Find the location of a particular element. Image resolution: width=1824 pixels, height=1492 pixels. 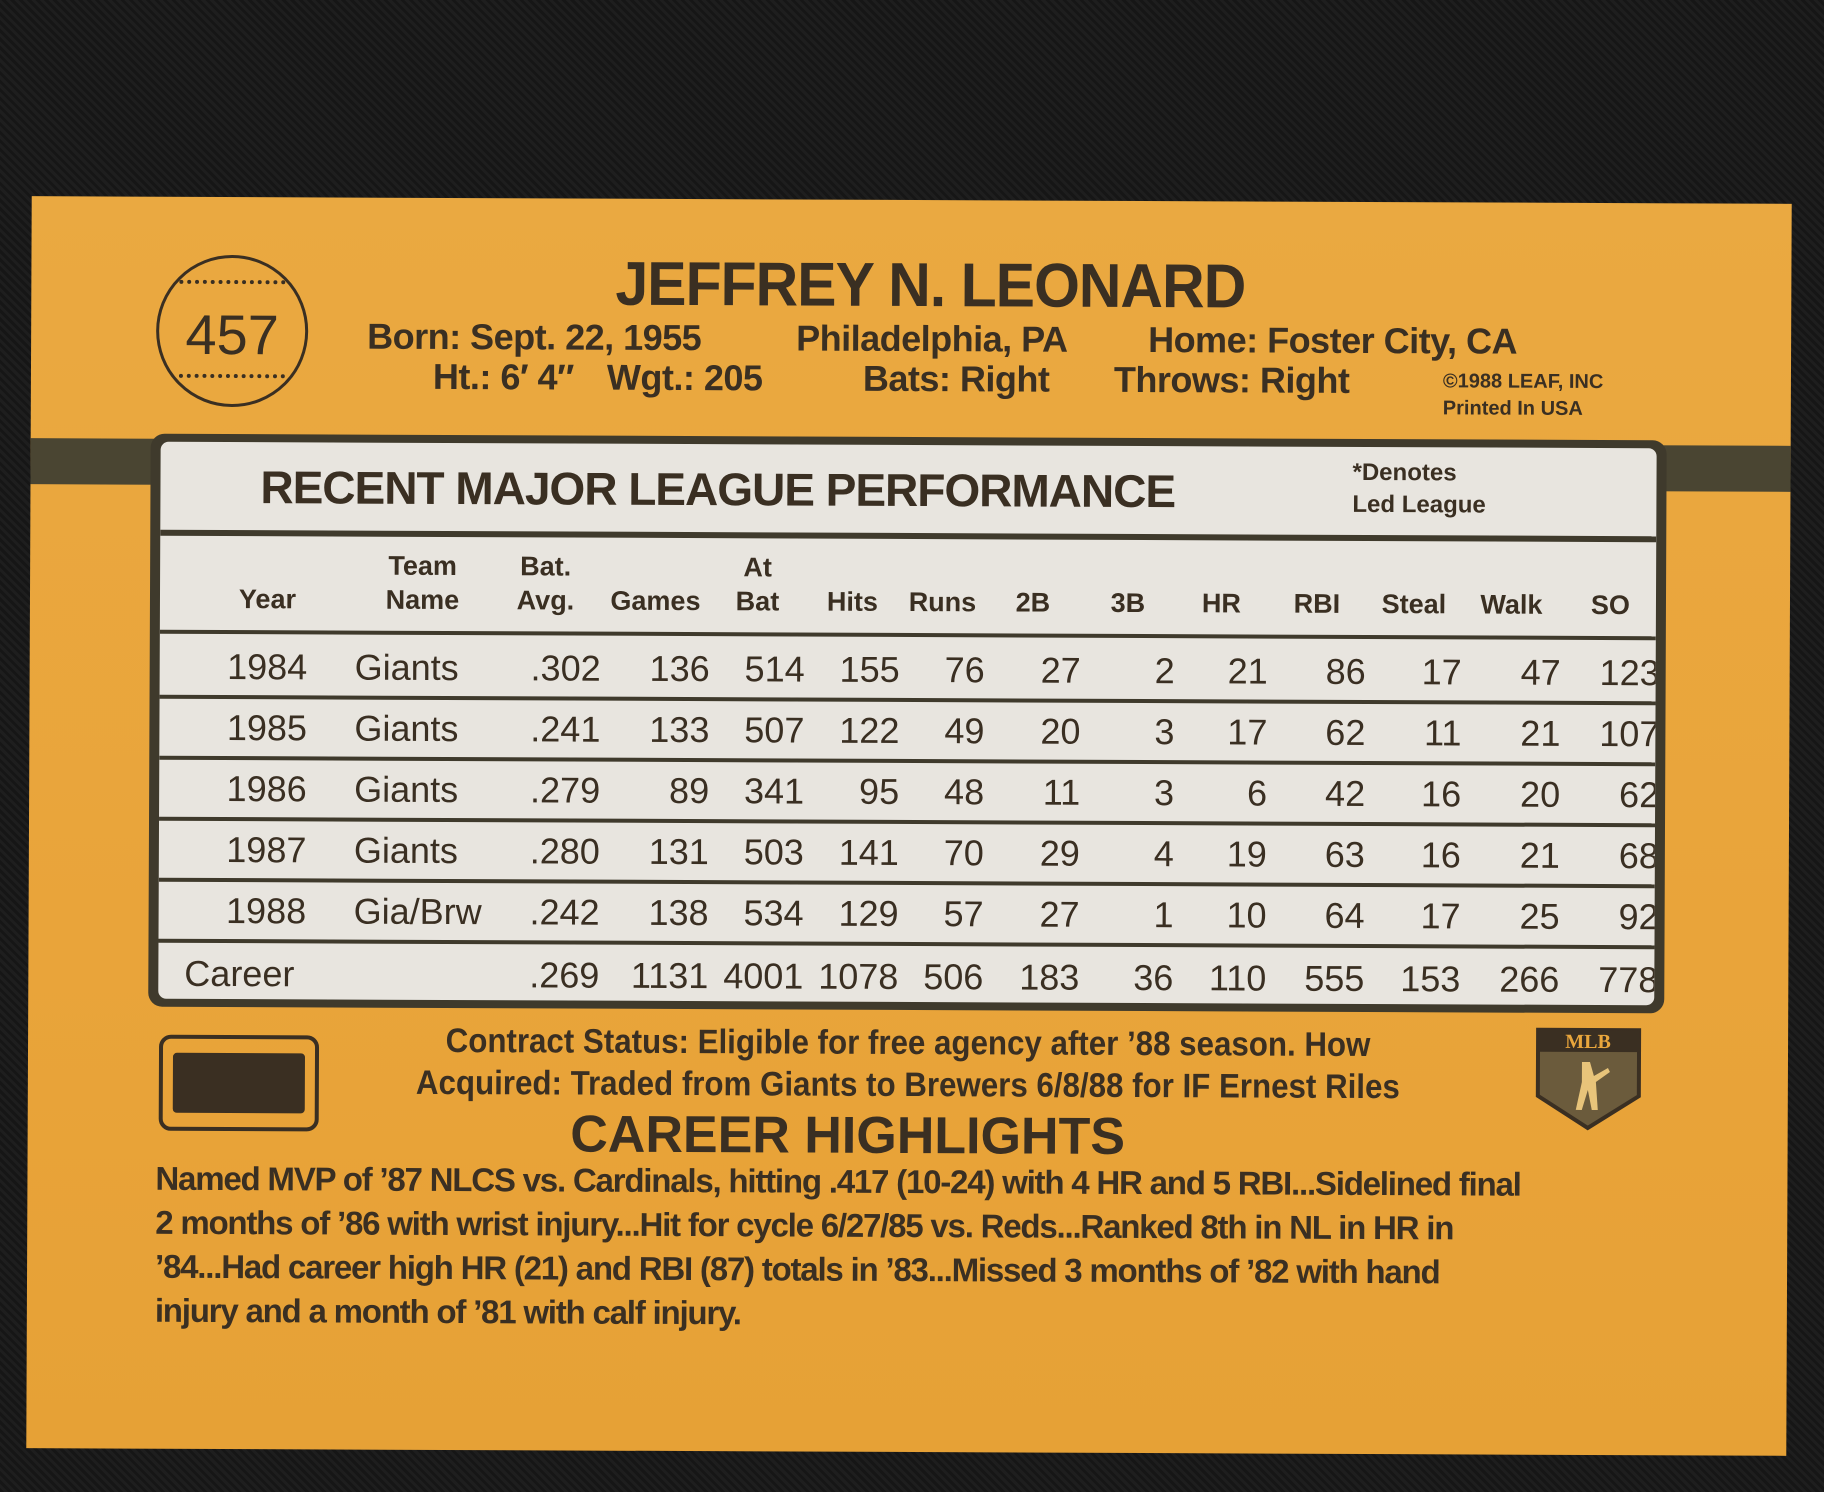

cell-walk: 266 is located at coordinates (1529, 979).